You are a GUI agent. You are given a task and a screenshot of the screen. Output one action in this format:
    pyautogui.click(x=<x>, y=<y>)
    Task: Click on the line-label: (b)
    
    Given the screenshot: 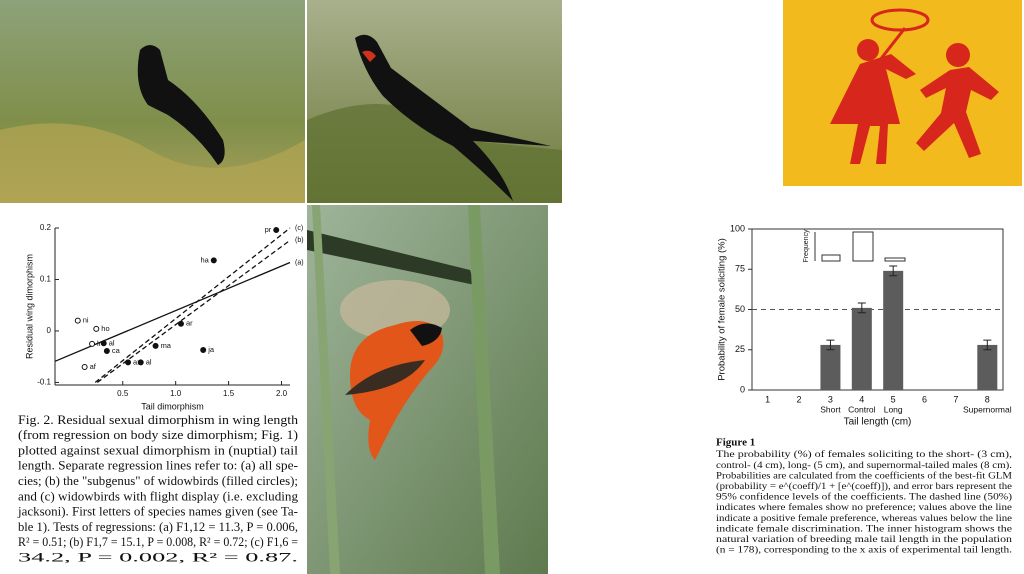 What is the action you would take?
    pyautogui.click(x=299, y=240)
    